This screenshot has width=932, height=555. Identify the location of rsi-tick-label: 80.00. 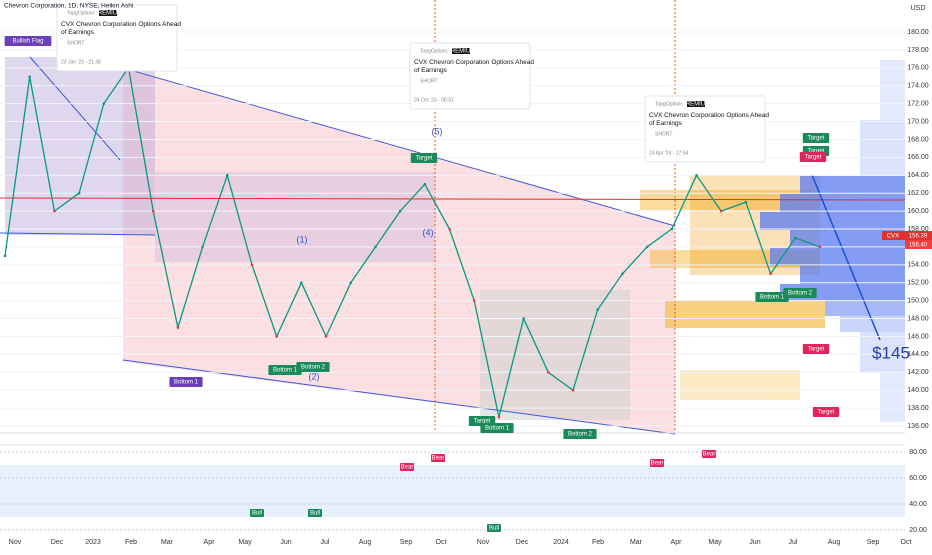
(918, 452).